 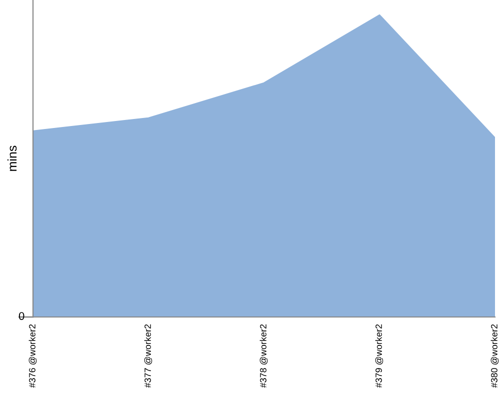 I want to click on x-tick-label: #376 @worker2, so click(x=32, y=356).